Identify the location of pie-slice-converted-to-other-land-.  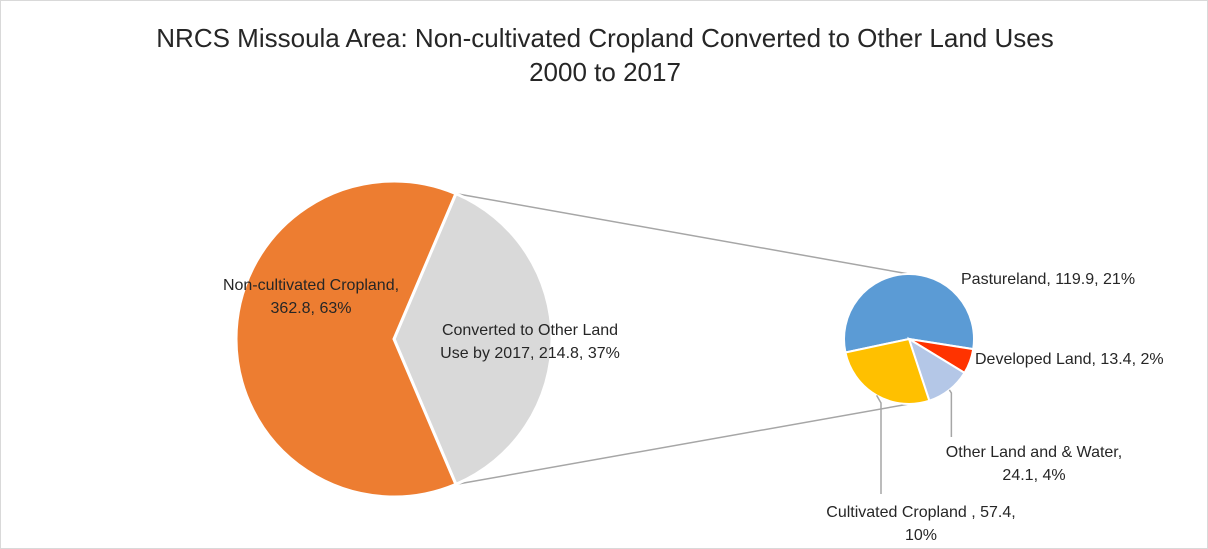
(473, 339).